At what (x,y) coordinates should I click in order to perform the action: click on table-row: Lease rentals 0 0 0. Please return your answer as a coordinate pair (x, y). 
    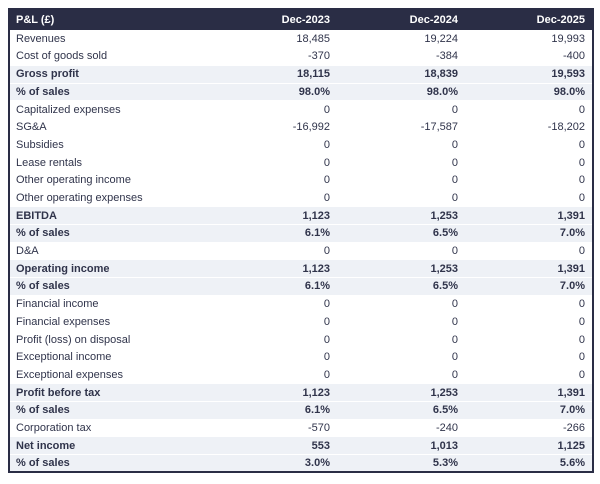
    Looking at the image, I should click on (301, 163).